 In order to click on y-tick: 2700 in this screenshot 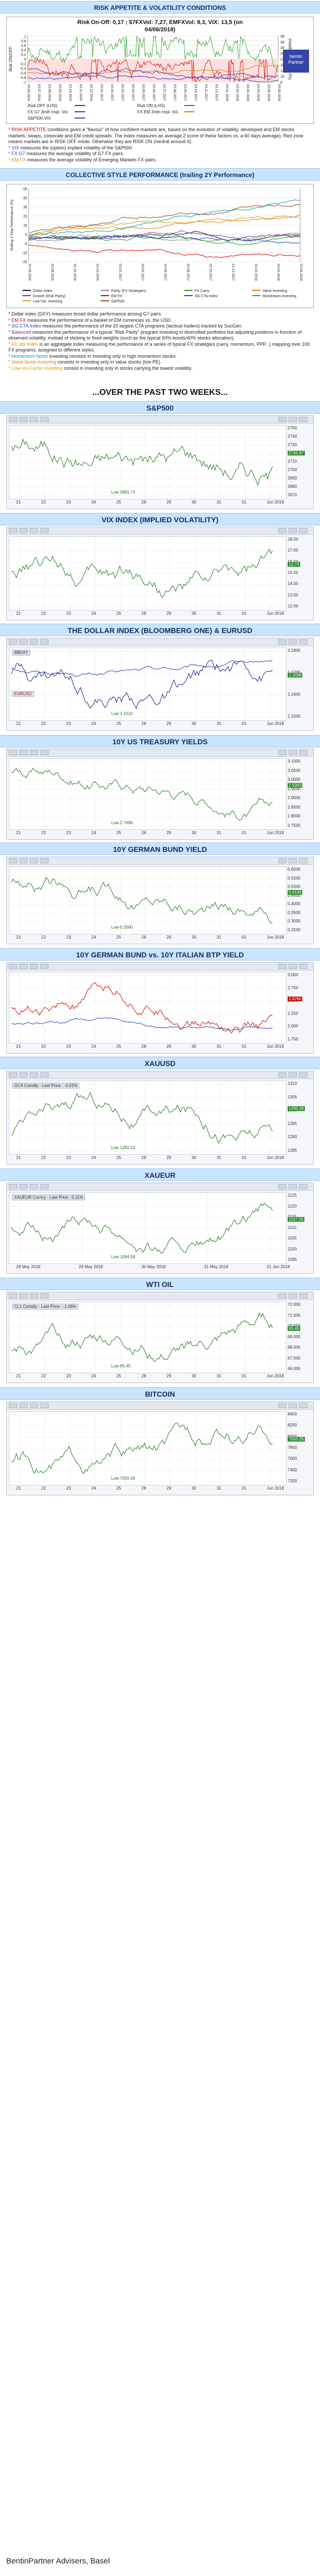, I will do `click(292, 469)`.